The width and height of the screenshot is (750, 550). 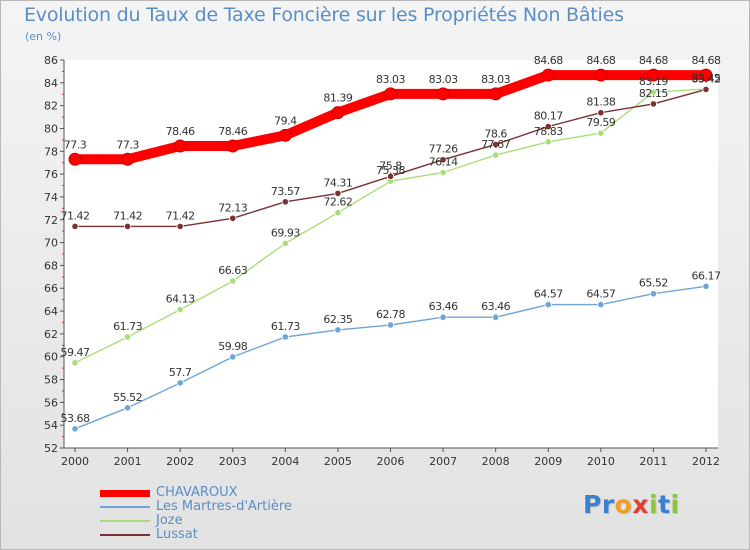 I want to click on data-label: 81.38, so click(x=600, y=102).